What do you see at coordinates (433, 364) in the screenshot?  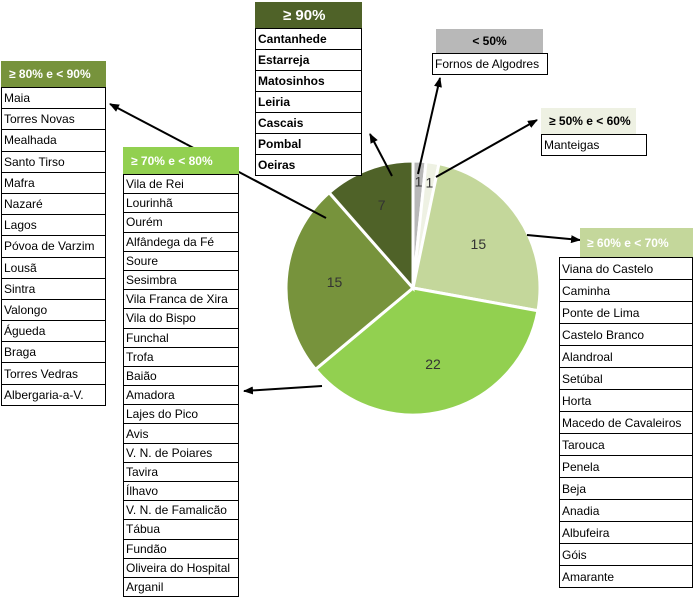 I see `slice-value-label: 22` at bounding box center [433, 364].